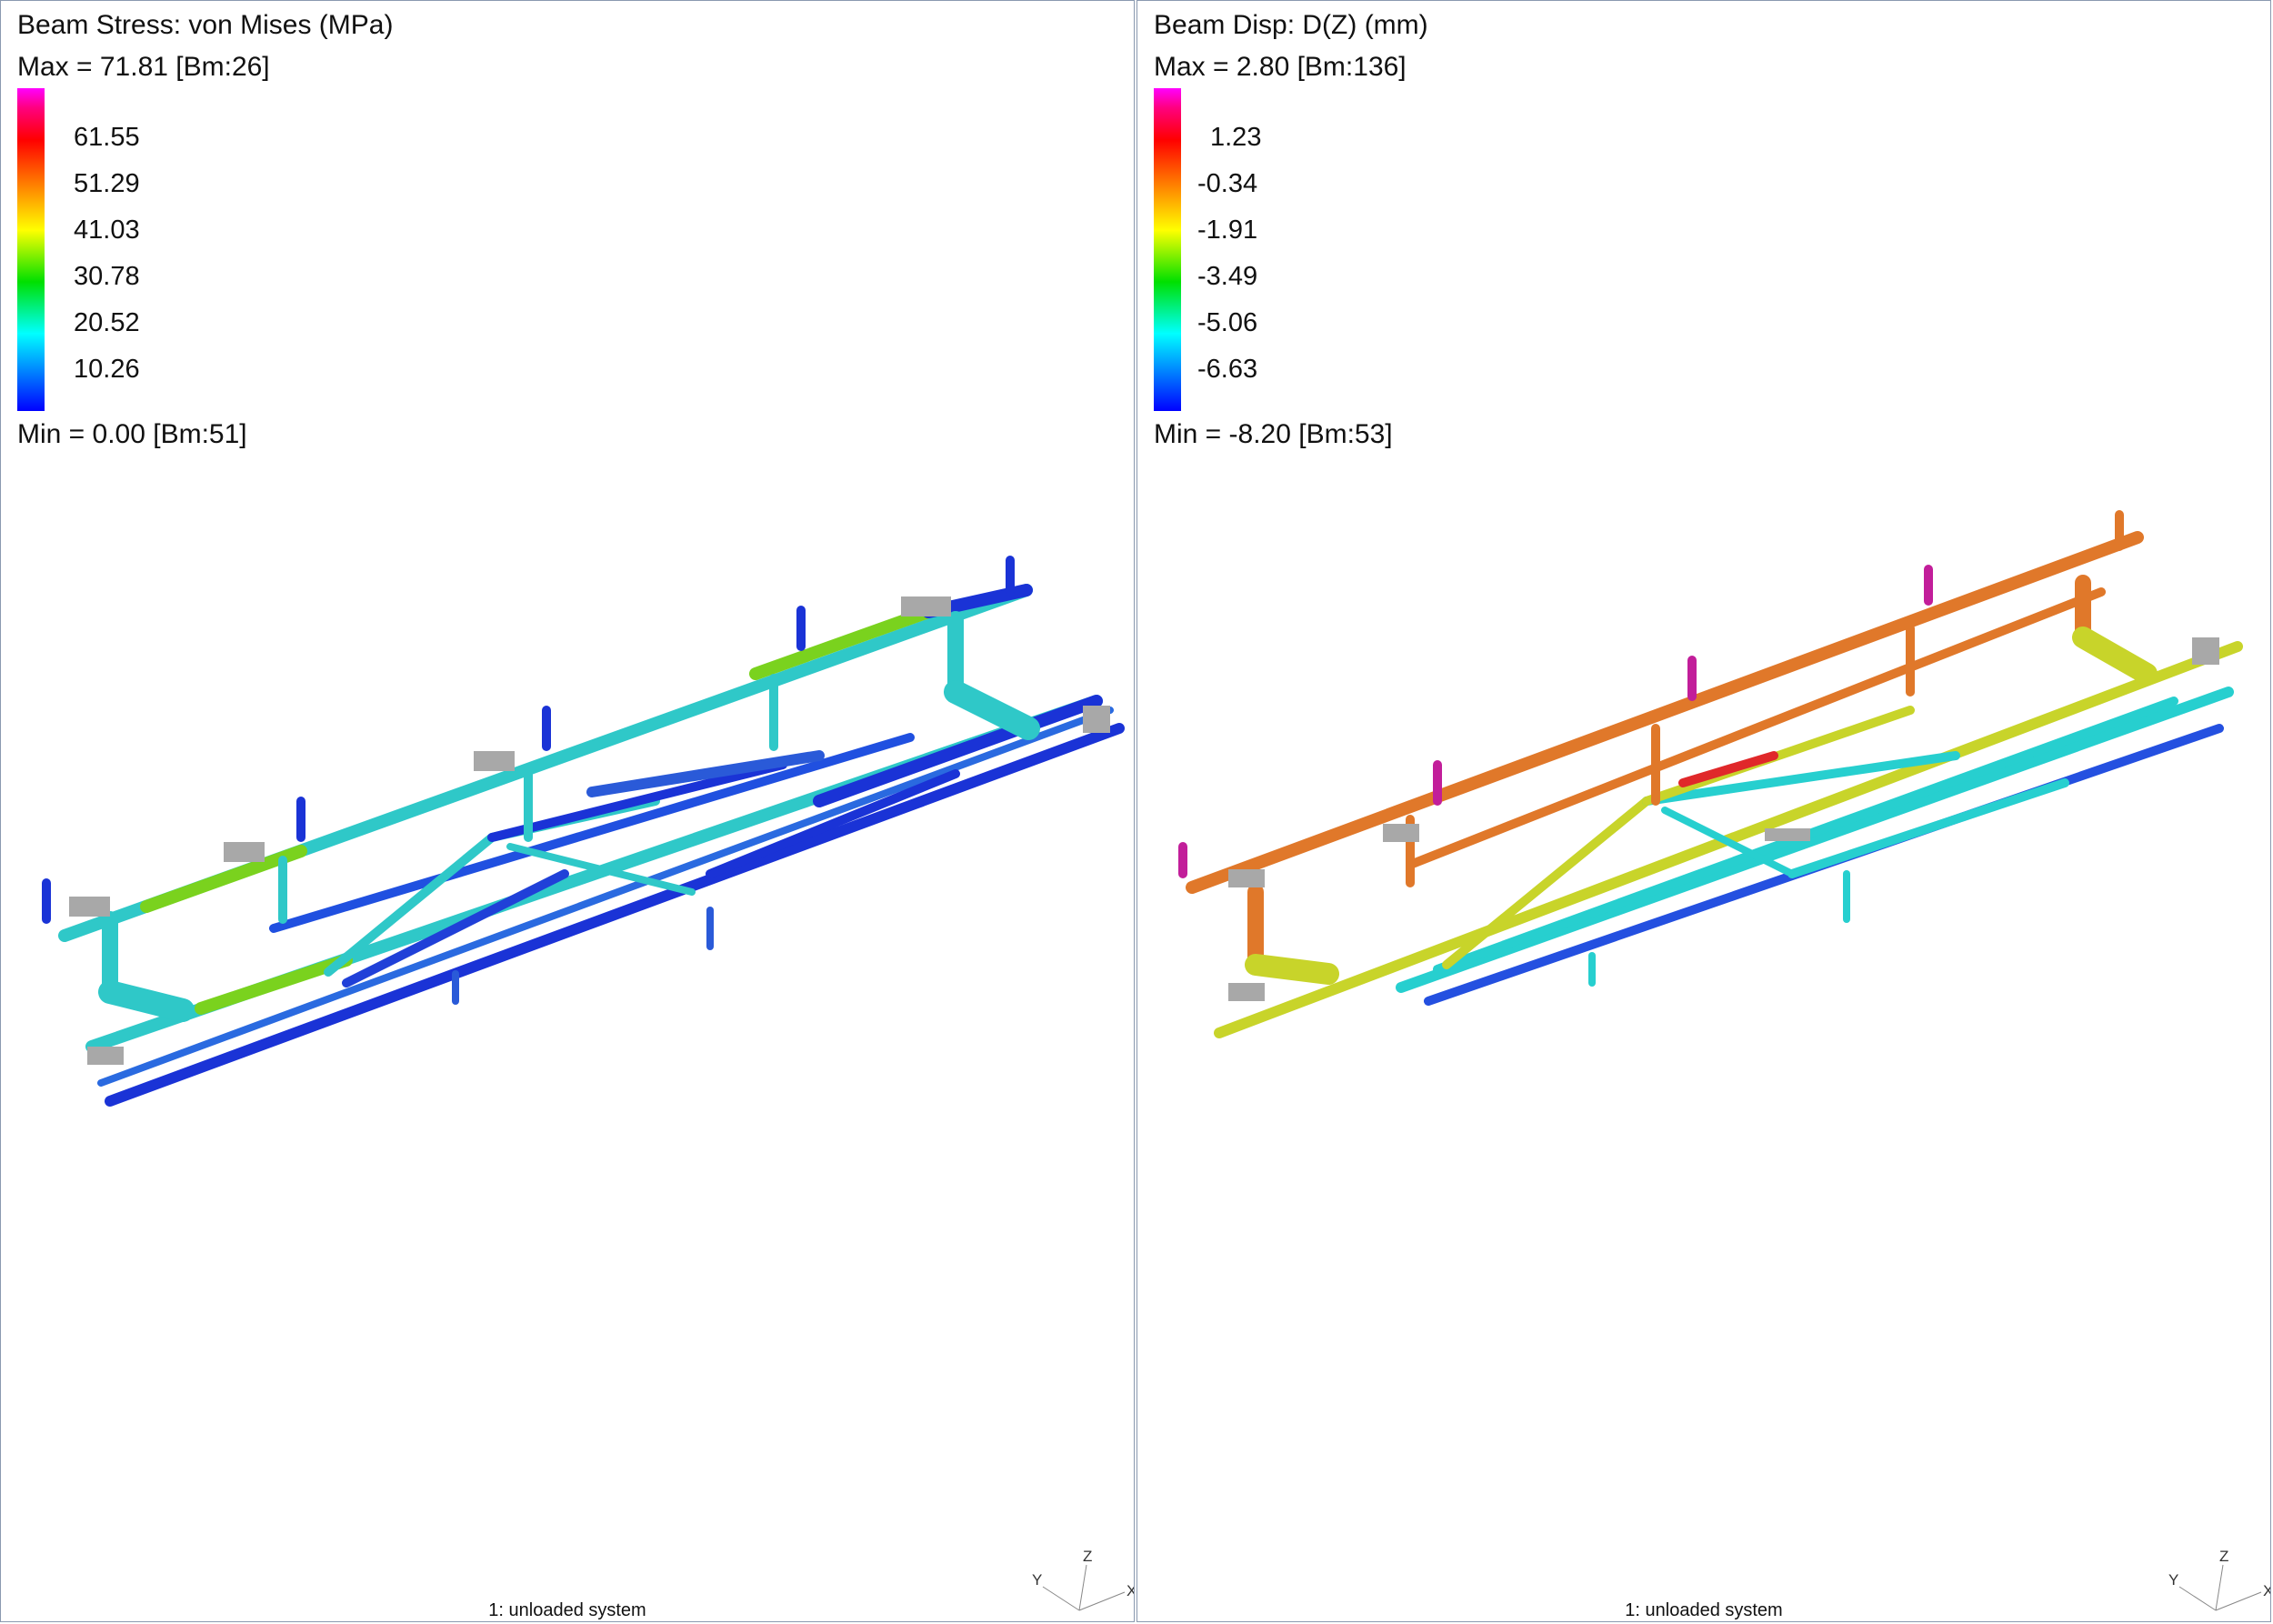 The height and width of the screenshot is (1624, 2273). I want to click on legend-tick: 10.26, so click(107, 369).